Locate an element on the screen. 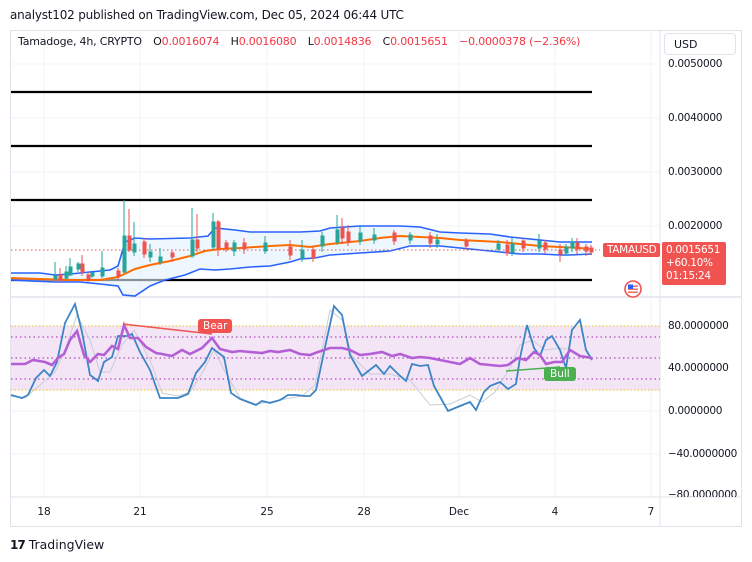  time-axis-label: 4 is located at coordinates (555, 512).